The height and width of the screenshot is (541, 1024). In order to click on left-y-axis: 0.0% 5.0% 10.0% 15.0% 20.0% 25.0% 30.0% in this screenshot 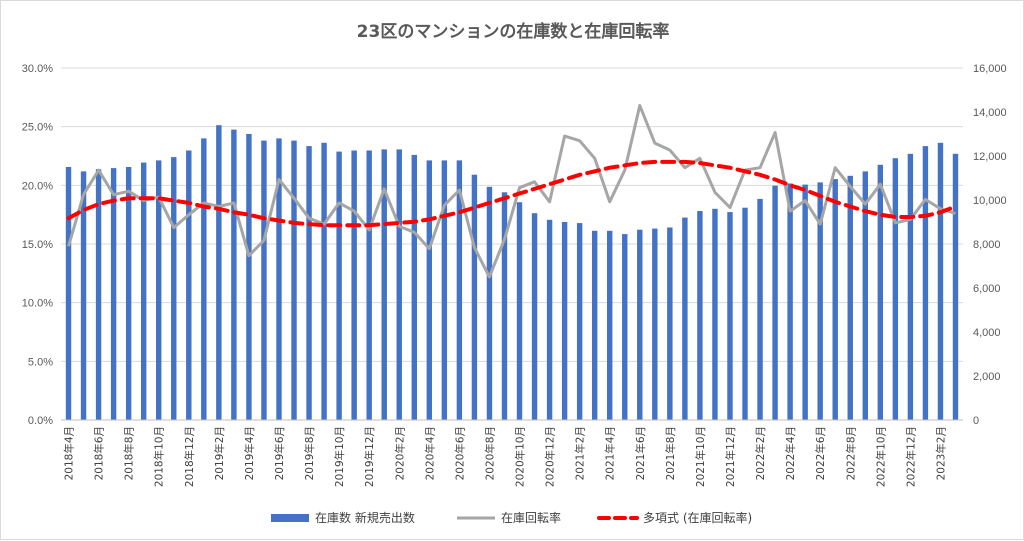, I will do `click(37, 245)`.